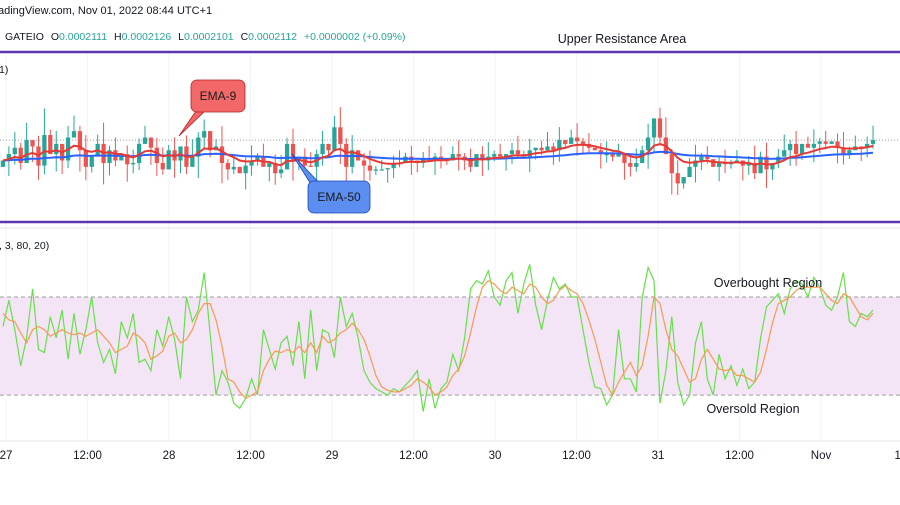  Describe the element at coordinates (272, 37) in the screenshot. I see `close-value: 0.0002112` at that location.